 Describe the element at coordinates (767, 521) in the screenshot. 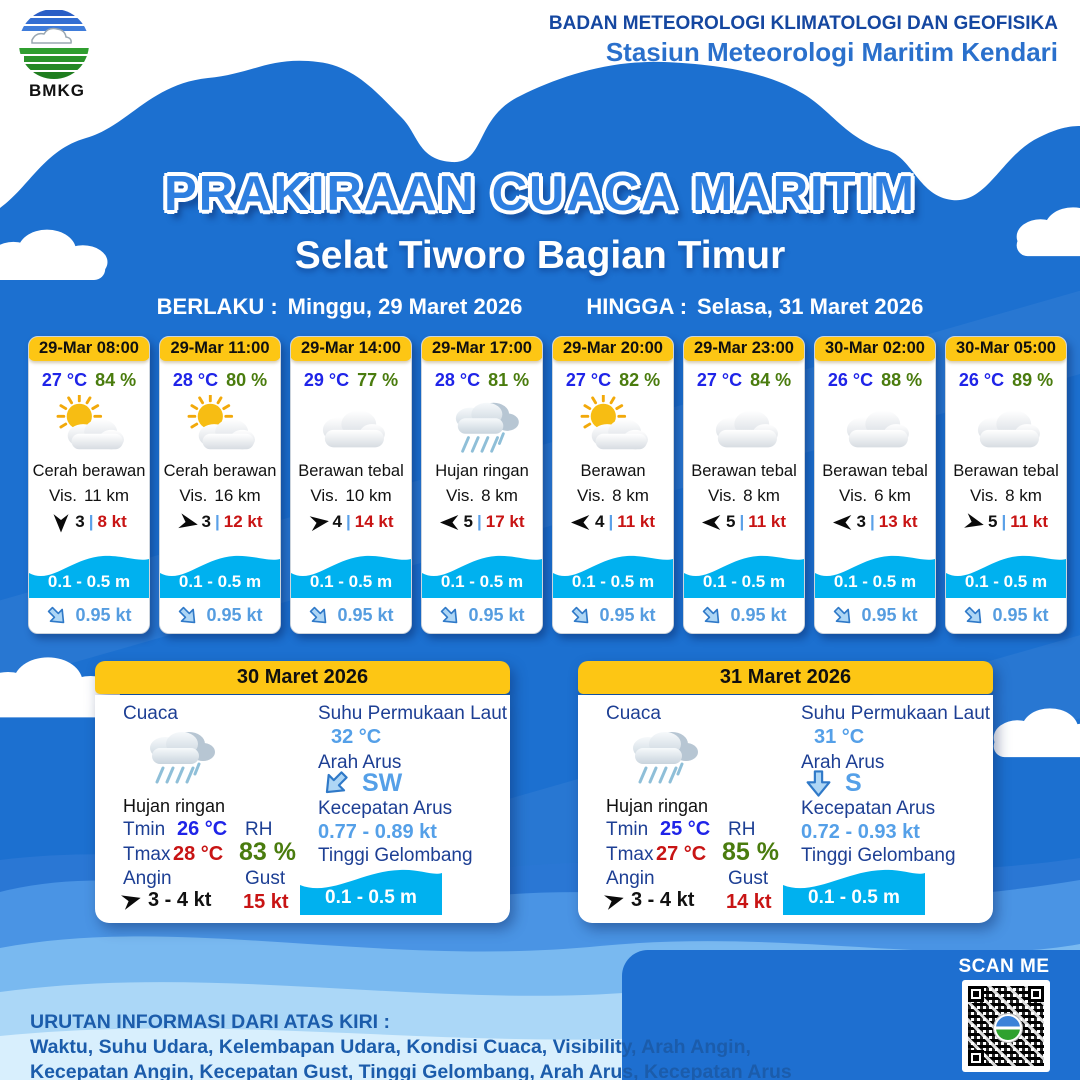

I see `wind-gust: 11 kt` at that location.